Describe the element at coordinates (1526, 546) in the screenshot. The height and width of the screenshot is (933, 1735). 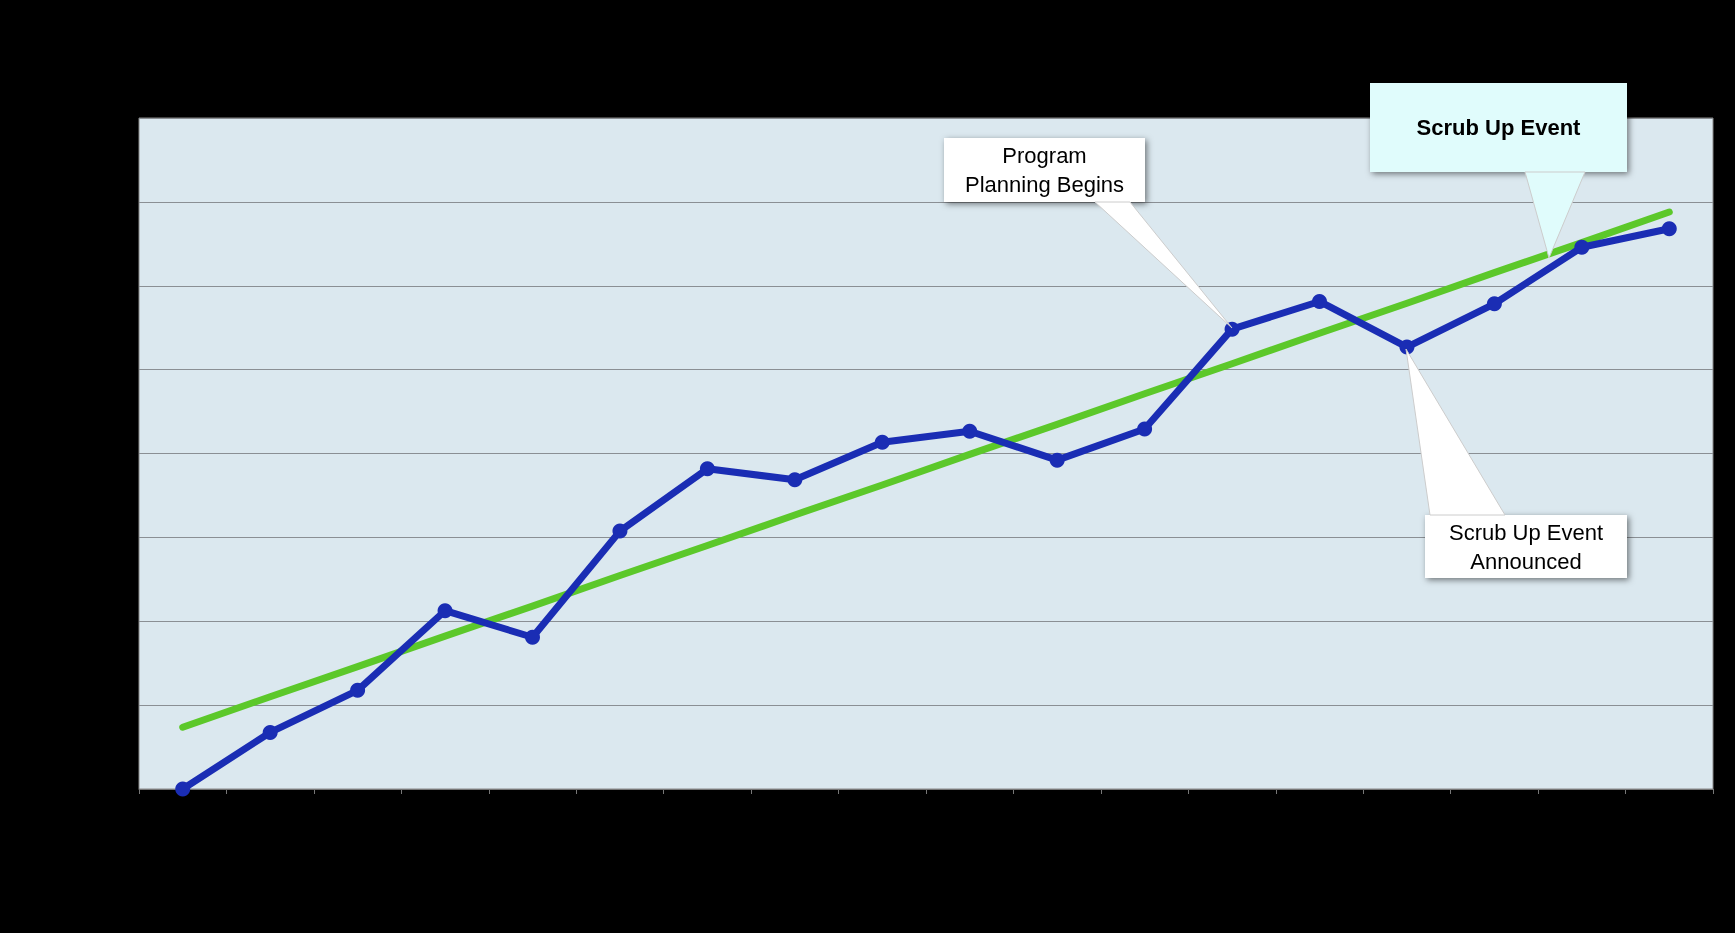
I see `annotation: Scrub Up Event Announced` at that location.